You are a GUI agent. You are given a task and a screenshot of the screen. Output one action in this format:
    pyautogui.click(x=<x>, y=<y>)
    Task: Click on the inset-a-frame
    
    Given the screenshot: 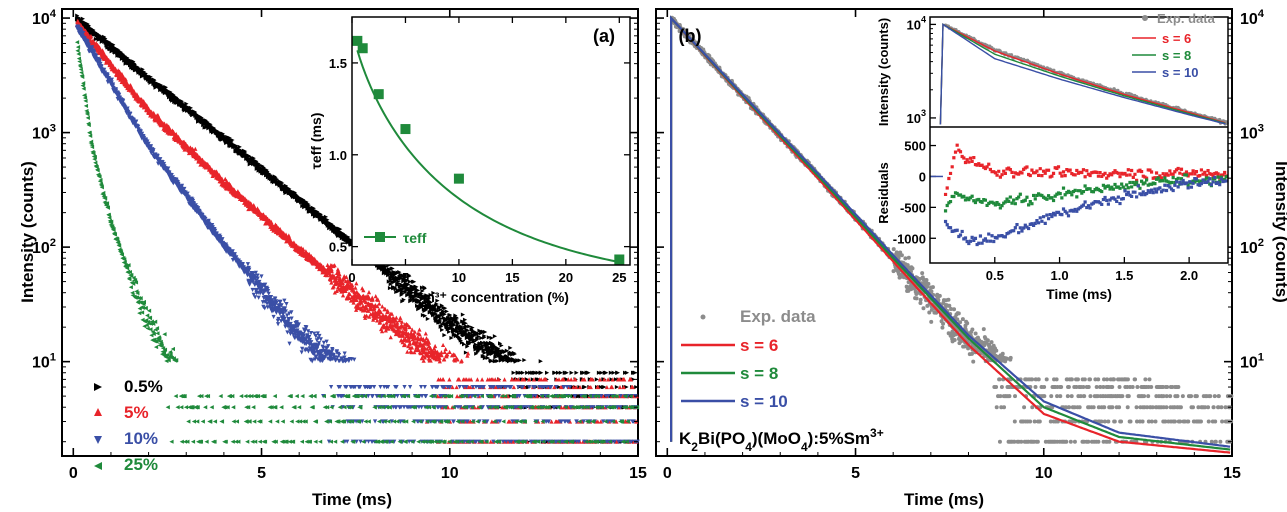 What is the action you would take?
    pyautogui.click(x=491, y=141)
    